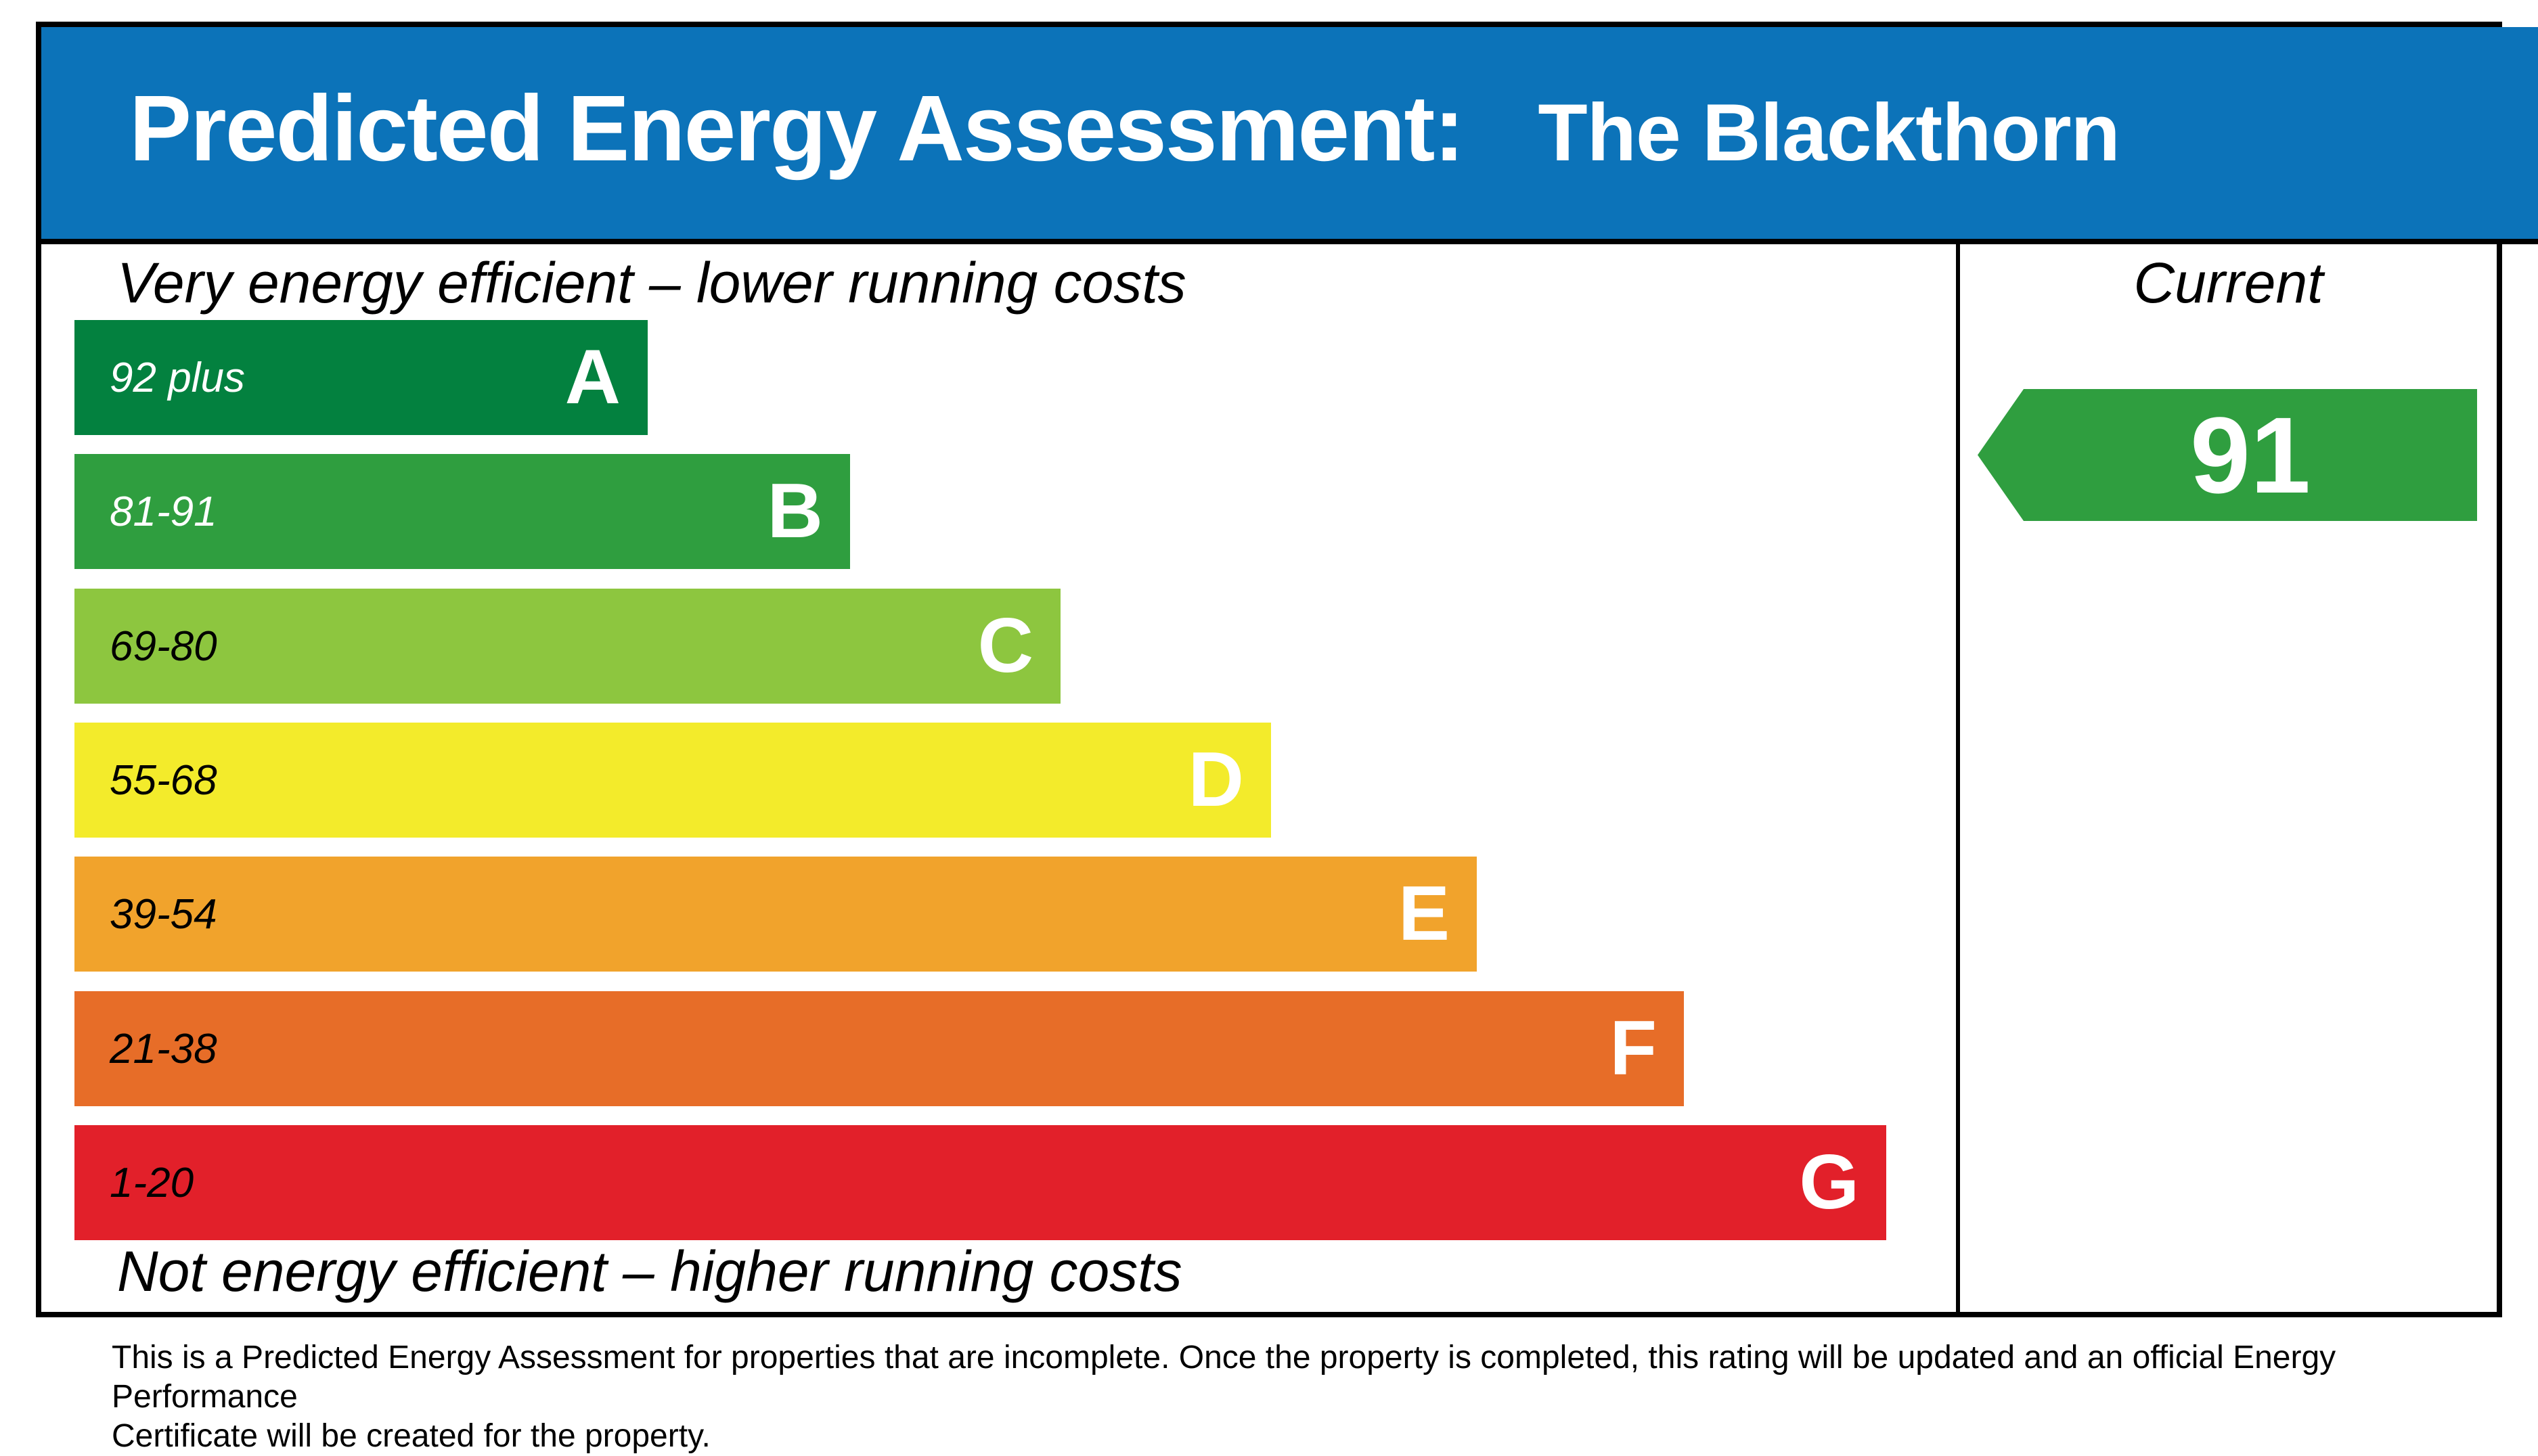 The height and width of the screenshot is (1456, 2538). I want to click on current-rating-arrow: 91, so click(2227, 455).